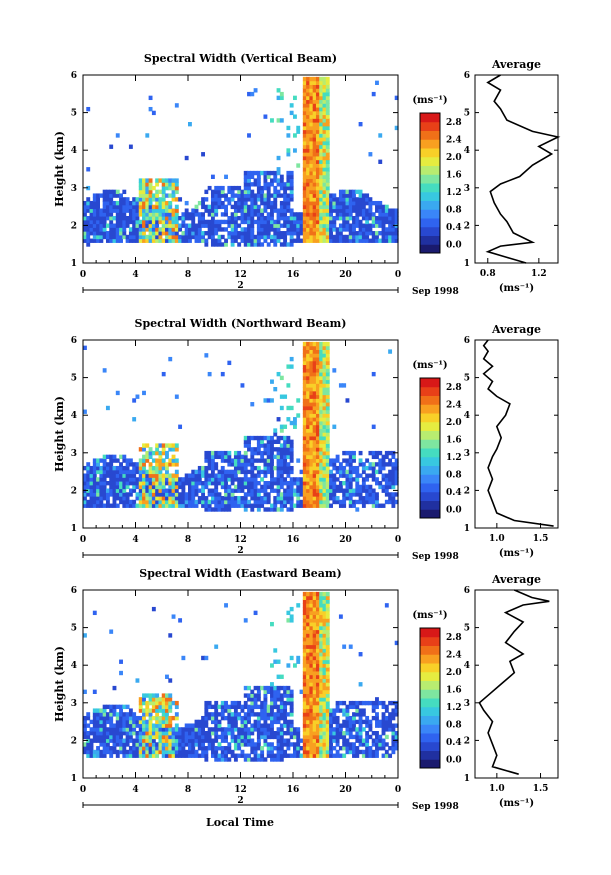 This screenshot has width=611, height=875. I want to click on x-tick-label: 0, so click(398, 275).